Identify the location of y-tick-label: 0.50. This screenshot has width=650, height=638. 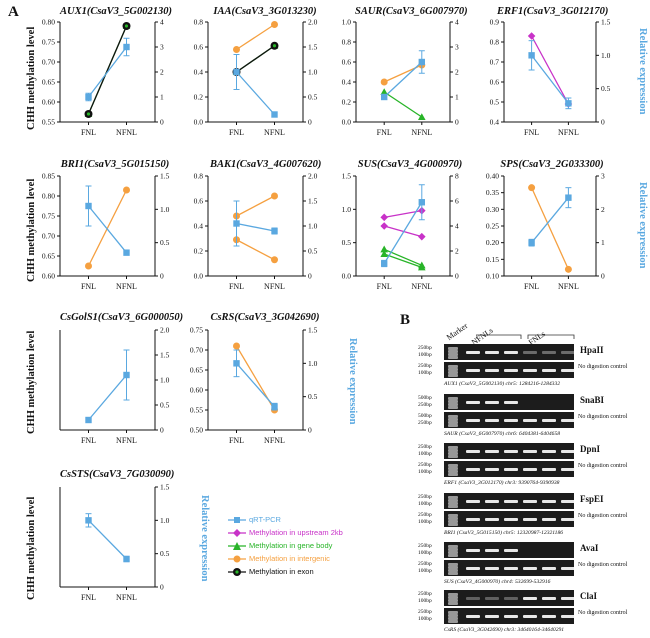
(196, 430).